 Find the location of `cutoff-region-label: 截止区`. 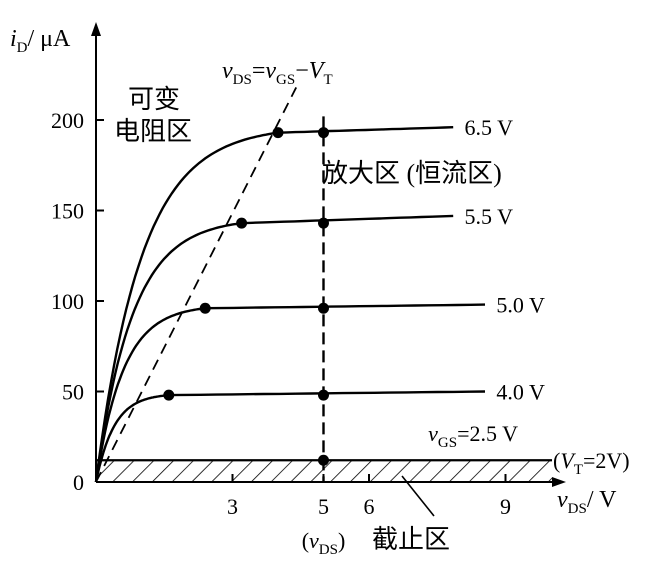

cutoff-region-label: 截止区 is located at coordinates (411, 539).